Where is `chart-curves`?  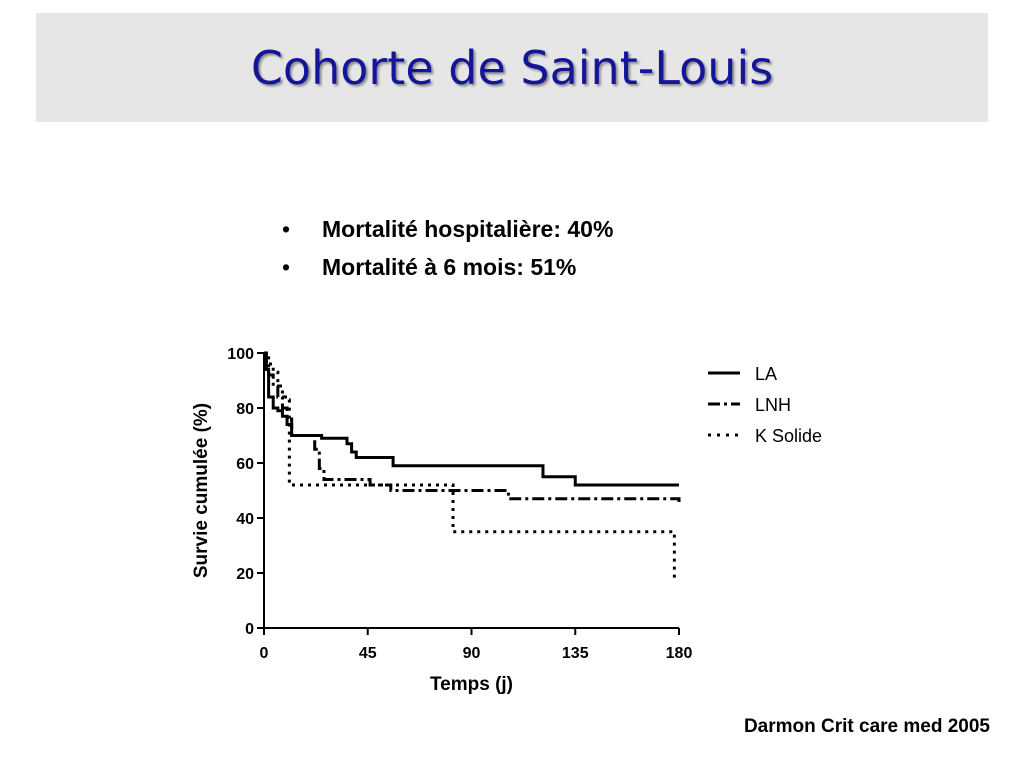
chart-curves is located at coordinates (472, 466).